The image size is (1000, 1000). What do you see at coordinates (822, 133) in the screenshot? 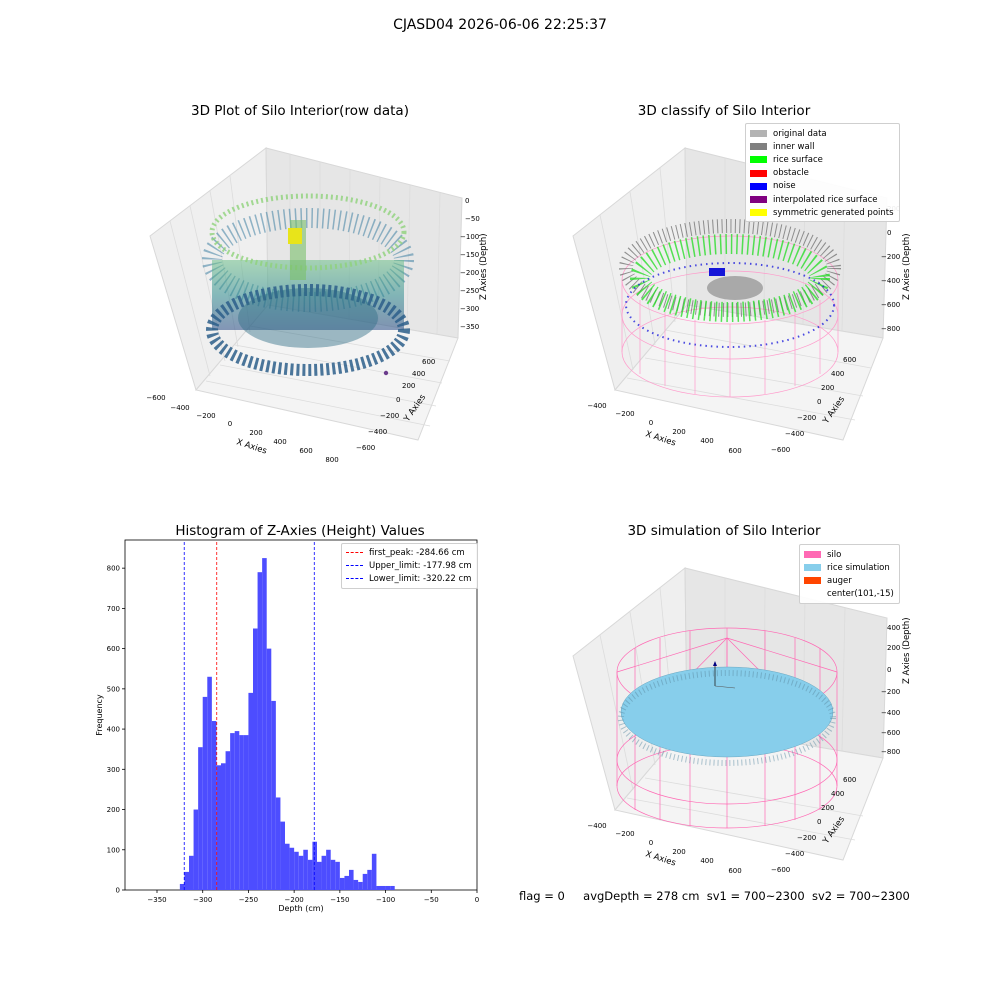
I see `legend-item: original data` at bounding box center [822, 133].